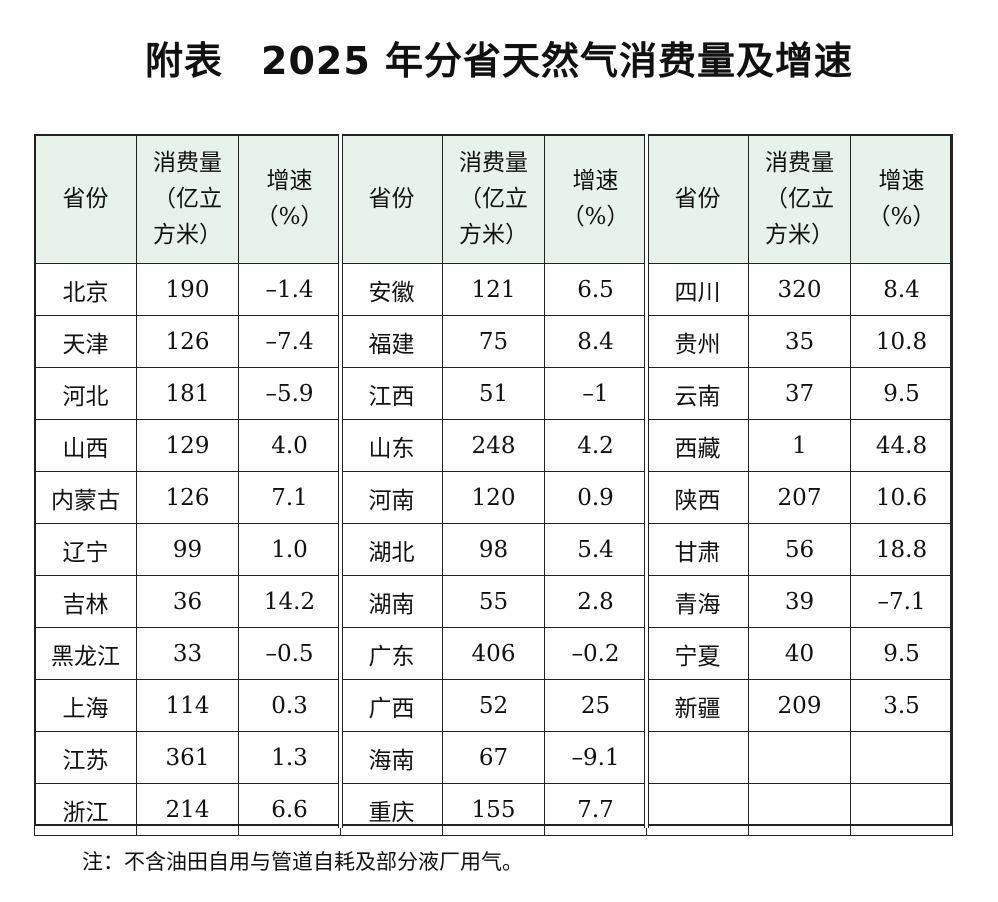 The image size is (998, 902). I want to click on cell-province: 贵州, so click(697, 341).